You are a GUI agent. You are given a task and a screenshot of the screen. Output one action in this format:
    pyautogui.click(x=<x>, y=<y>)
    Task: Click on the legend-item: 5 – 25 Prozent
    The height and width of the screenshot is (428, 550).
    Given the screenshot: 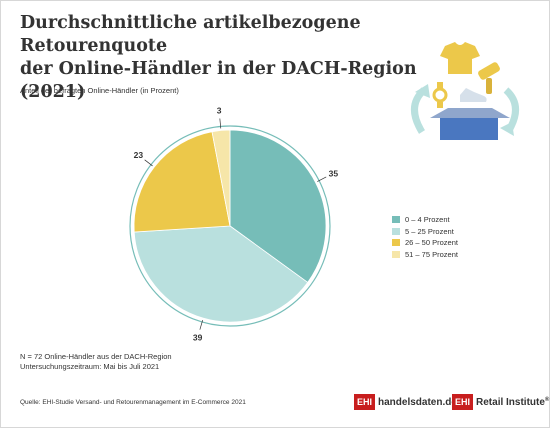 What is the action you would take?
    pyautogui.click(x=425, y=232)
    